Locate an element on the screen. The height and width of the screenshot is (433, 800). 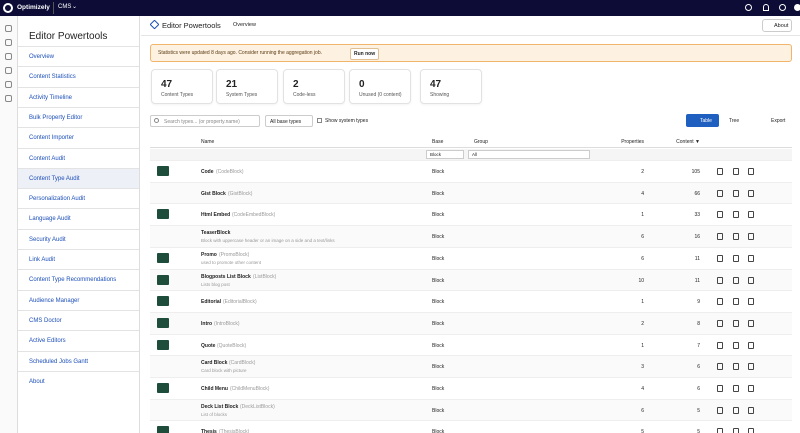
nav-item: Bulk Property Editor is located at coordinates (78, 116).